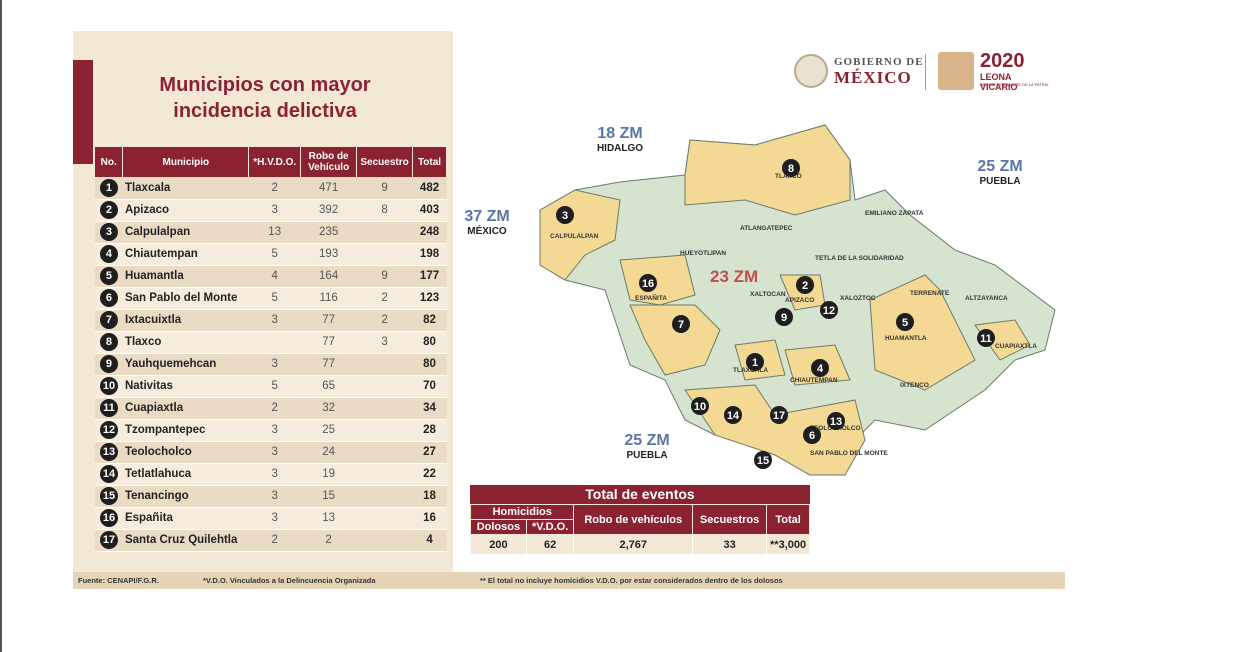  What do you see at coordinates (109, 162) in the screenshot?
I see `header-no: No.` at bounding box center [109, 162].